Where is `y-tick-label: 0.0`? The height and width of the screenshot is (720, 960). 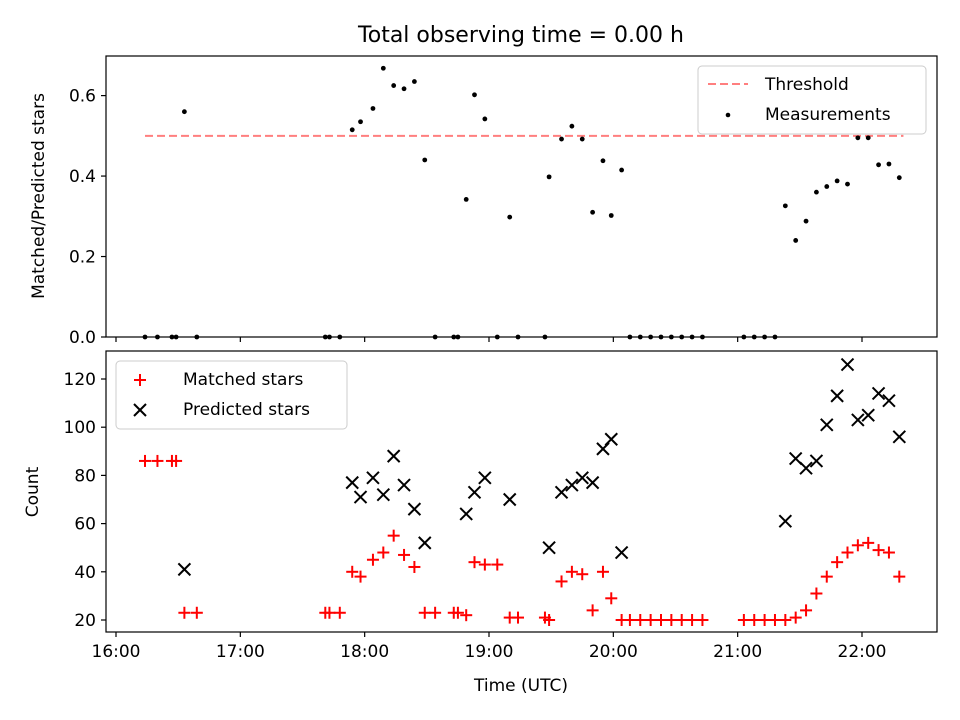
y-tick-label: 0.0 is located at coordinates (82, 338).